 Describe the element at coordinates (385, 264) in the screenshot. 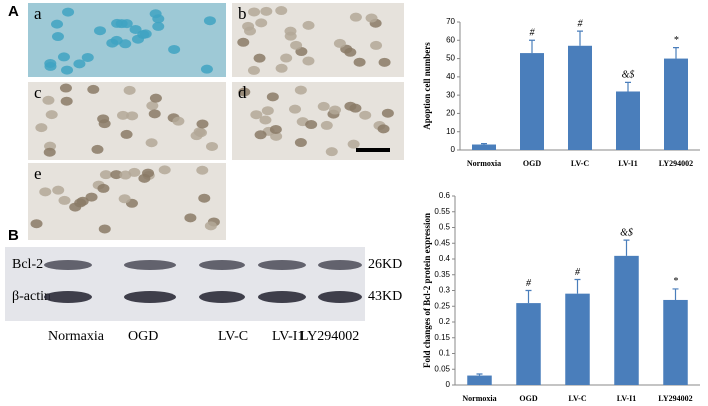

I see `blot-size-label: 26KD` at that location.